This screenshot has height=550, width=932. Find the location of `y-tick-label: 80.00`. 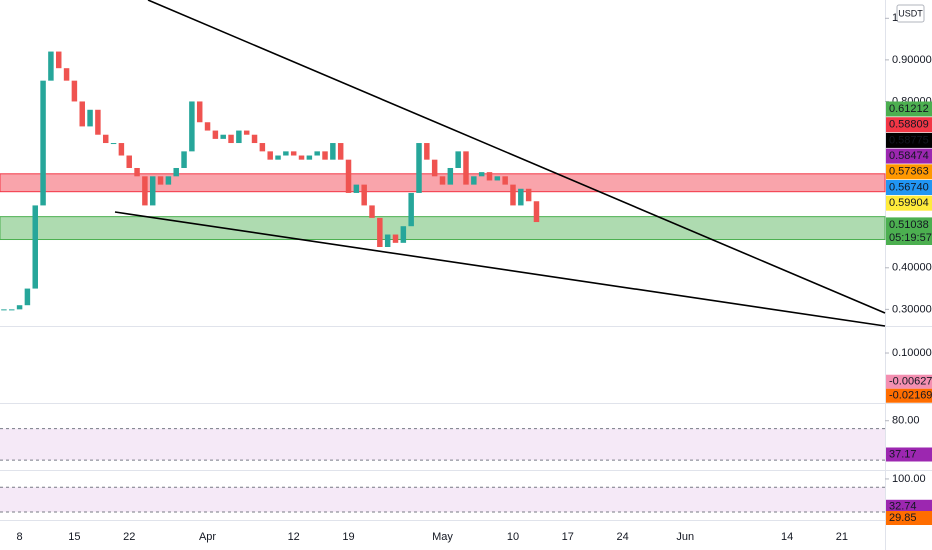

y-tick-label: 80.00 is located at coordinates (906, 421).